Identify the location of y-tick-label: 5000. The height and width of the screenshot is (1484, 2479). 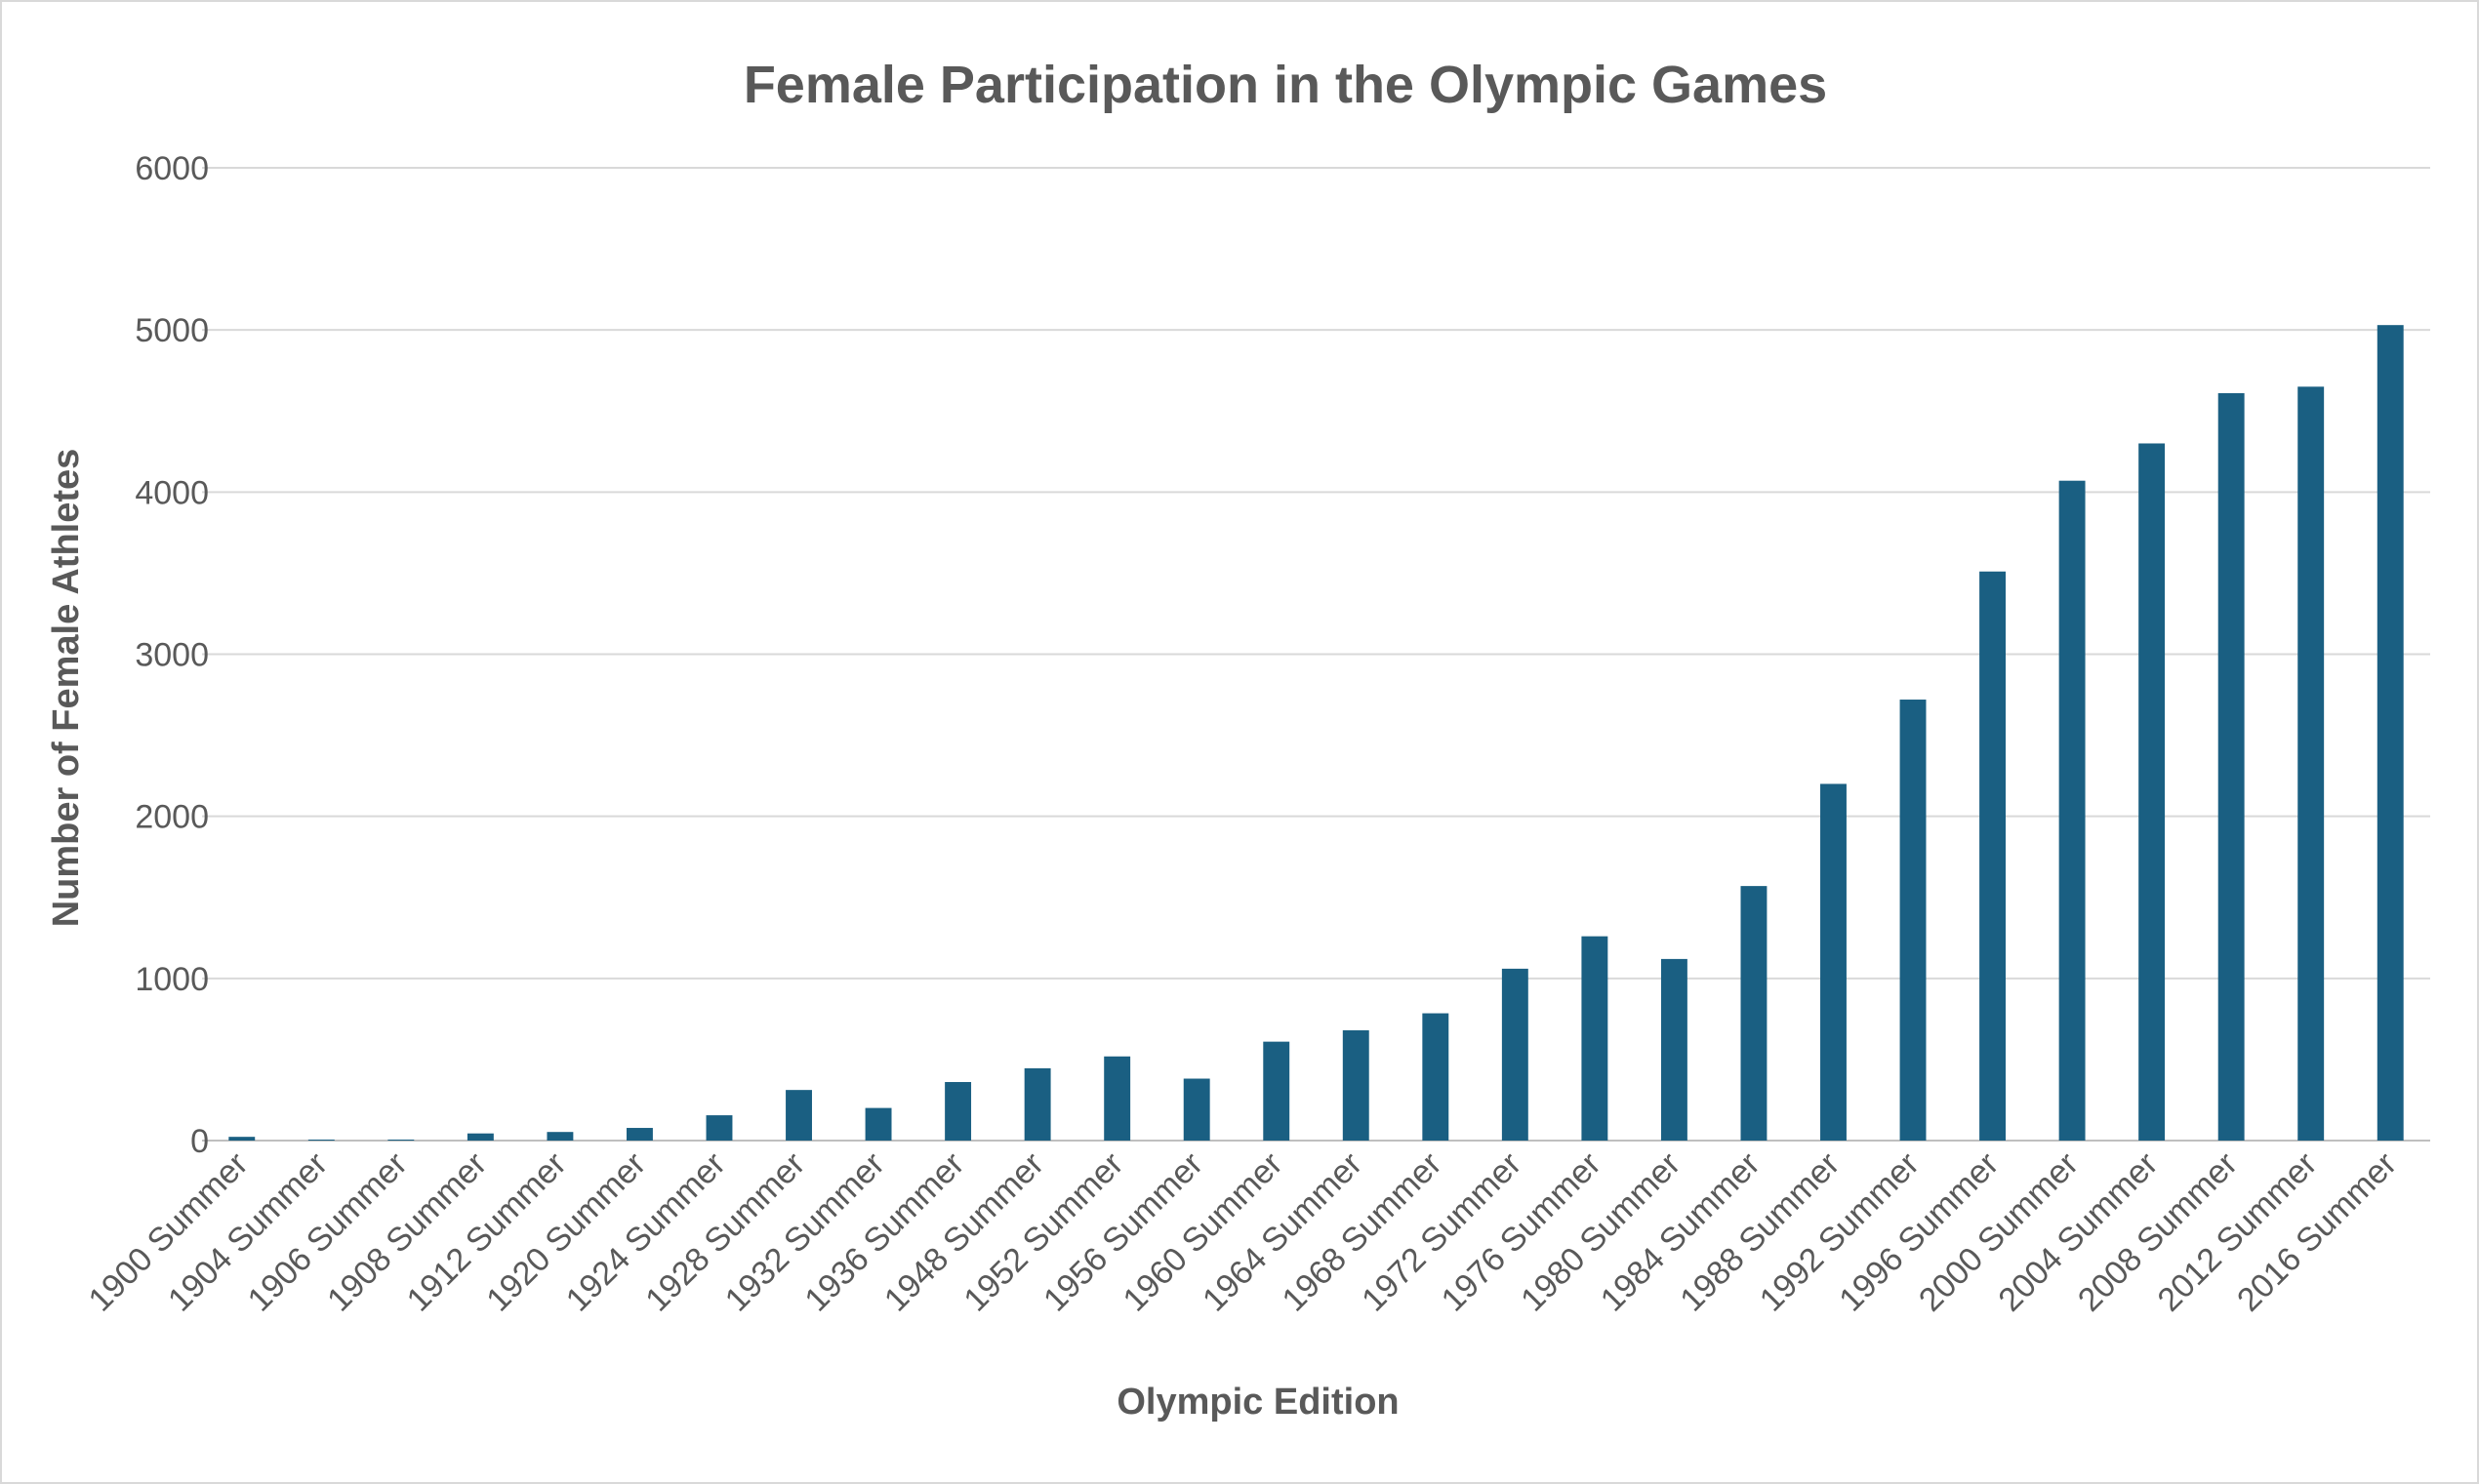
(172, 330).